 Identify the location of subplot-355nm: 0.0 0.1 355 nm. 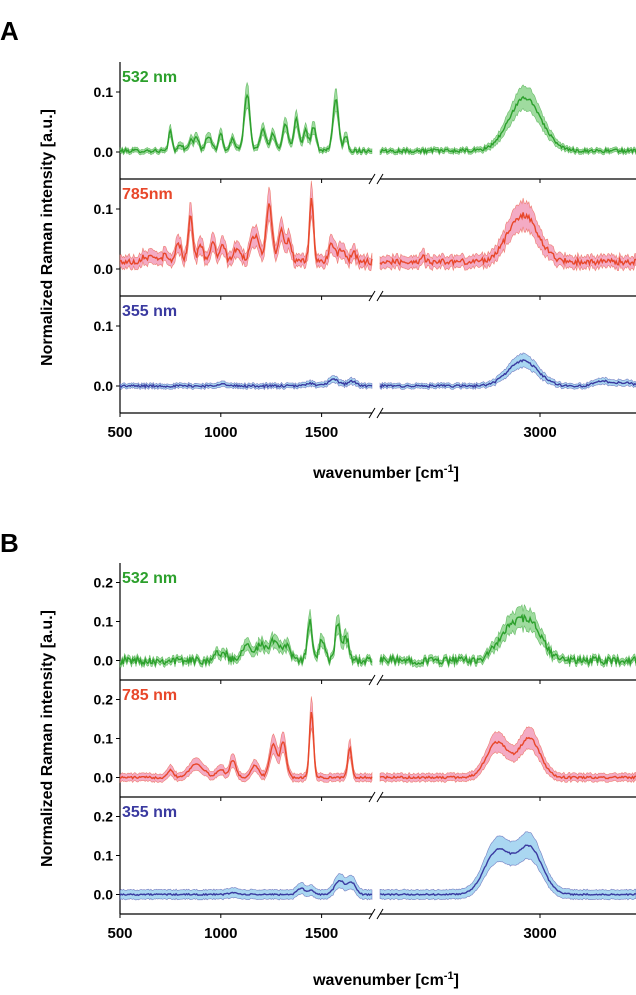
(365, 357).